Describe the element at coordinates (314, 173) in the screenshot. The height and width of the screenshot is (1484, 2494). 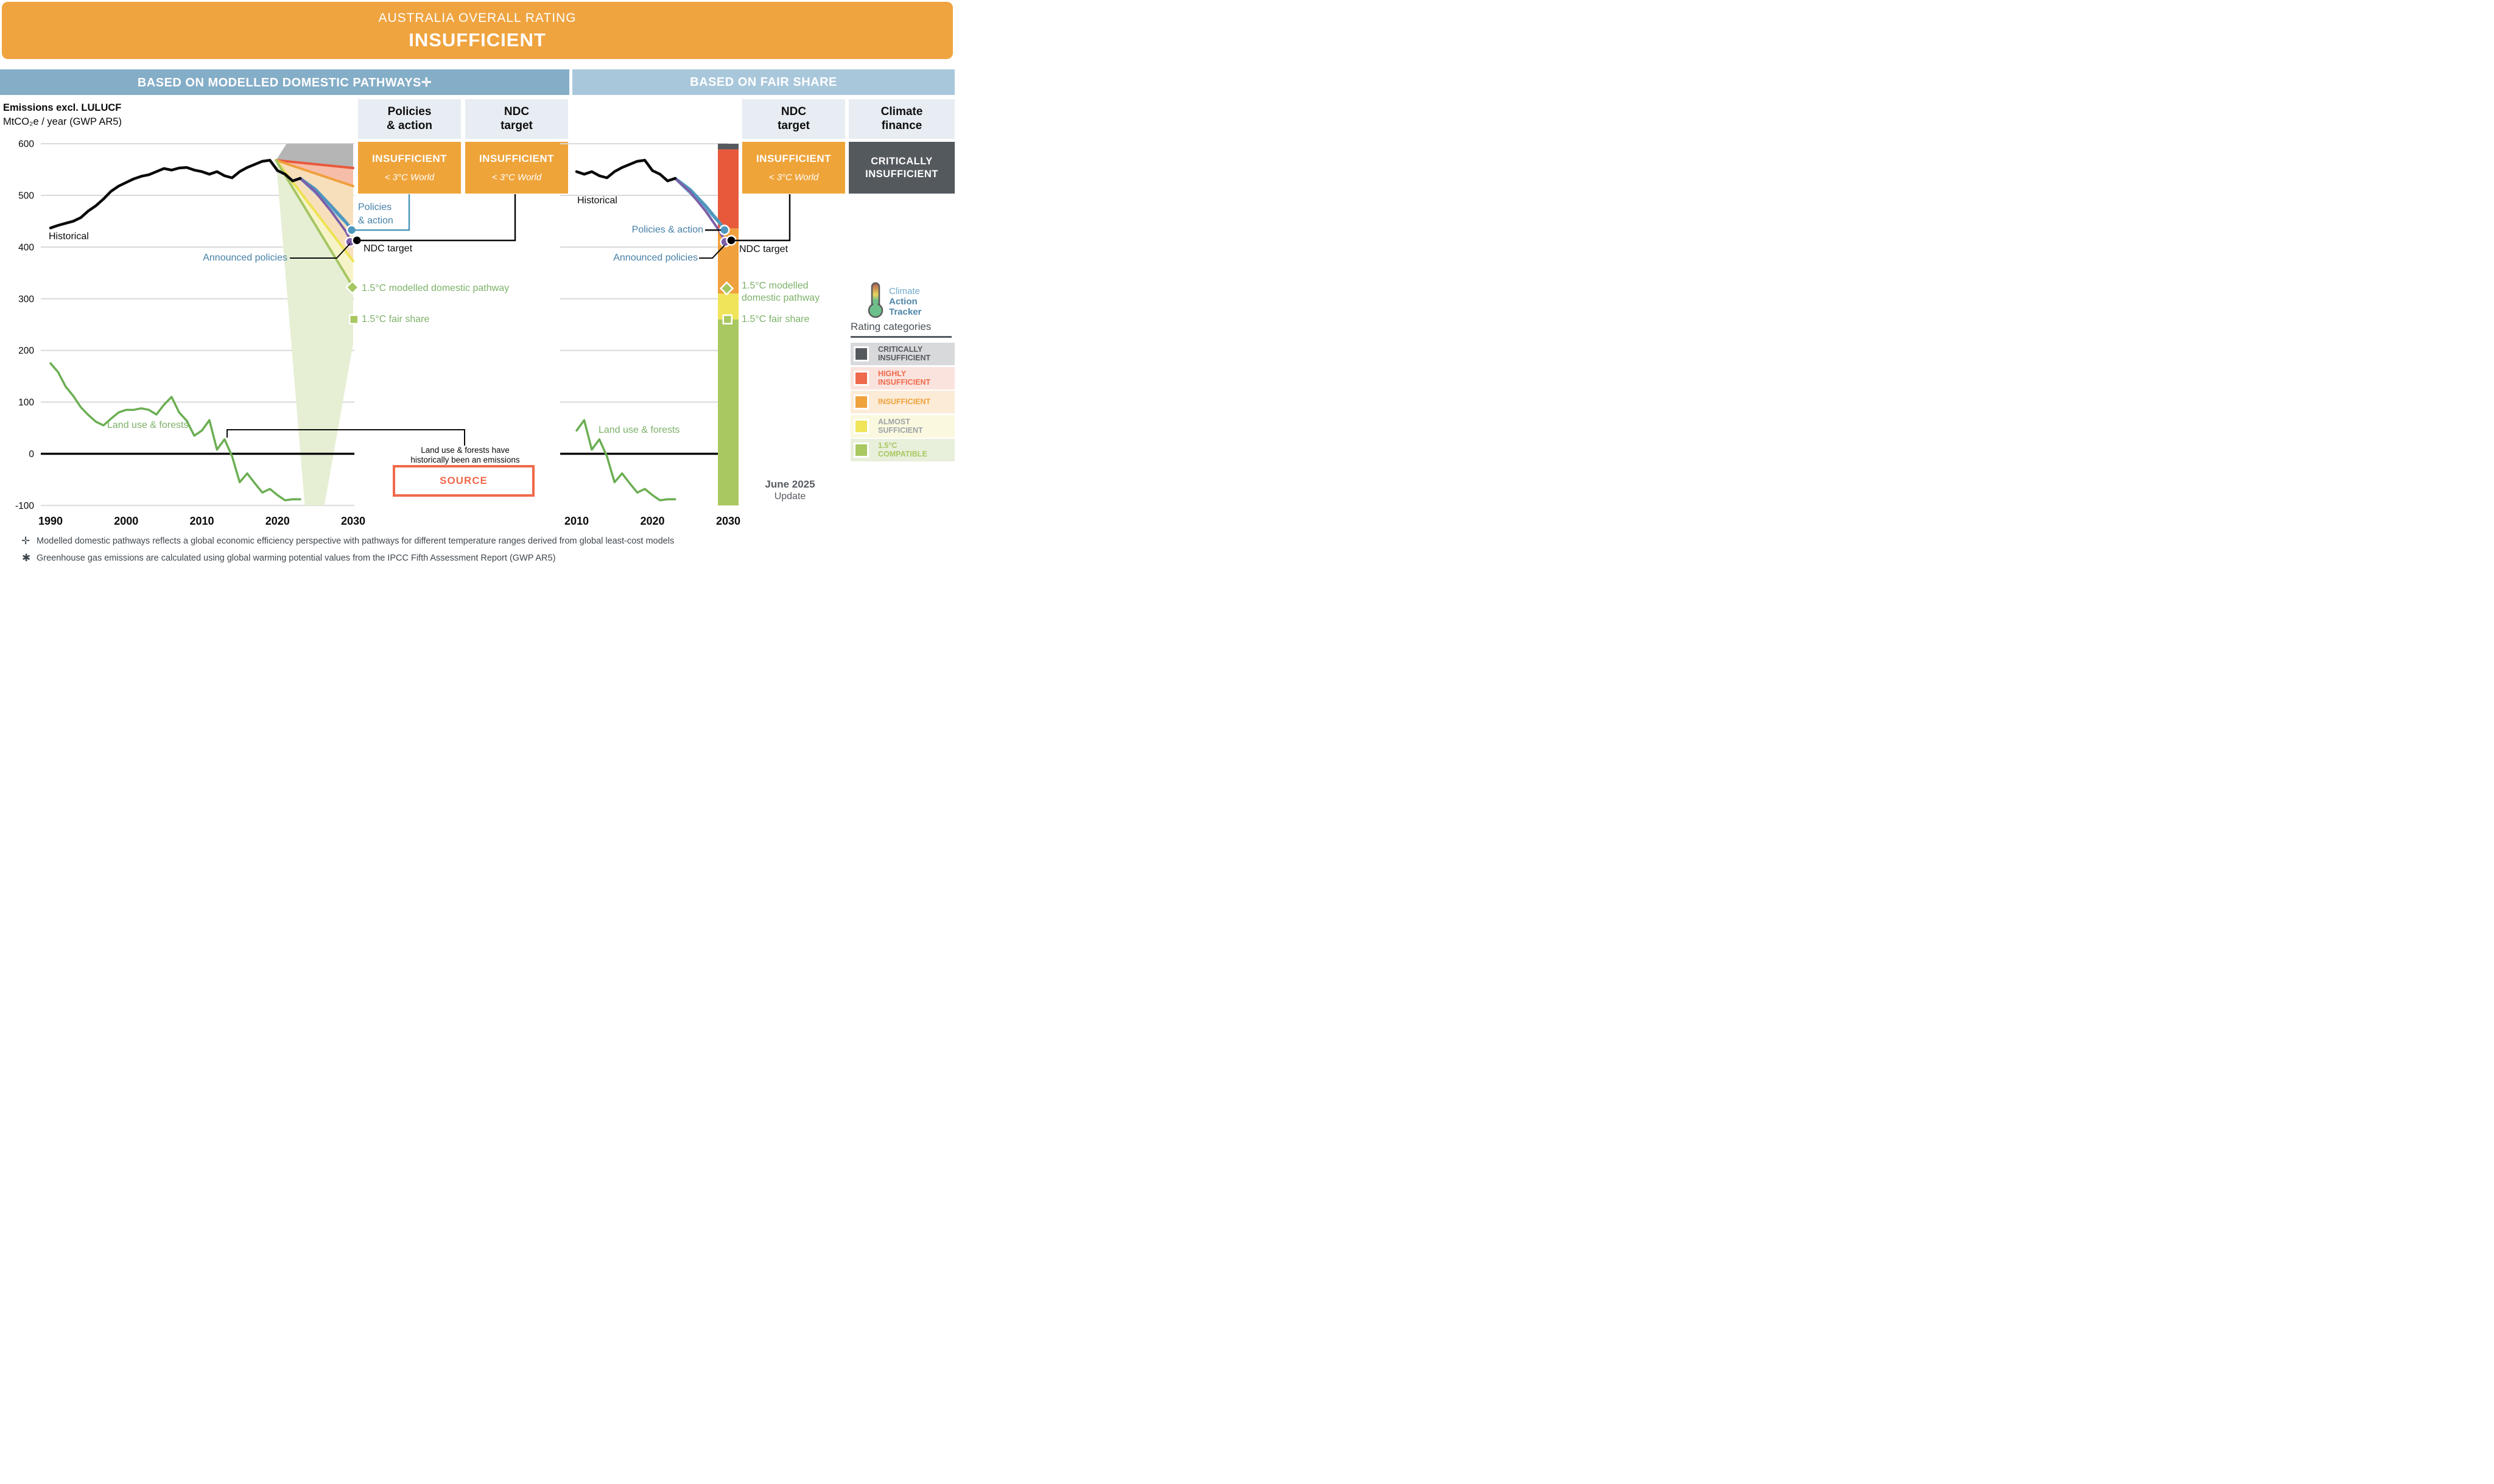
I see `series-insufficient-edge` at that location.